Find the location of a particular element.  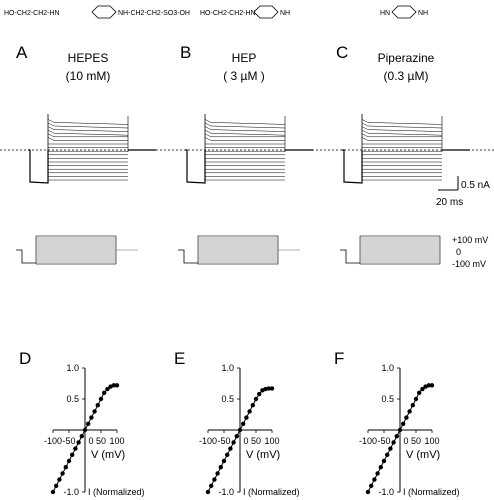

y-tick-label: -1.0 is located at coordinates (71, 492).